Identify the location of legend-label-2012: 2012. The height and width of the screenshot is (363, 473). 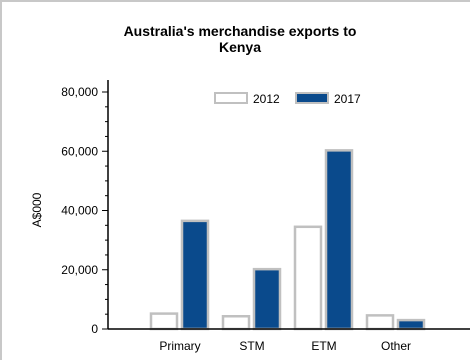
(266, 99).